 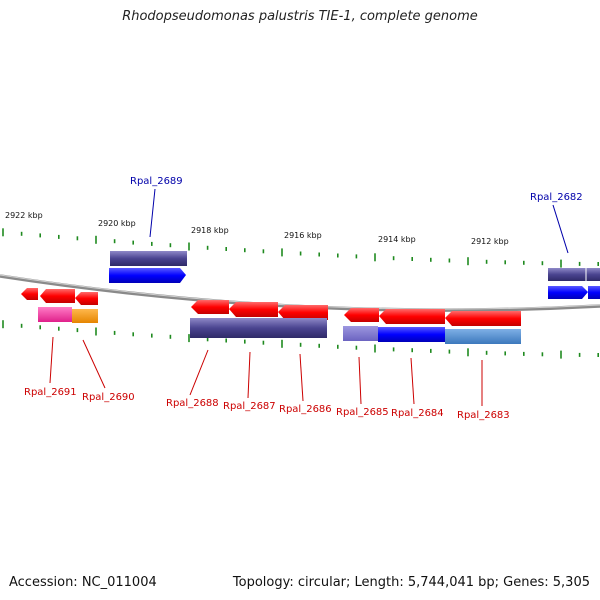 I want to click on gene-rpal-2684-homolog-bar, so click(x=411, y=334).